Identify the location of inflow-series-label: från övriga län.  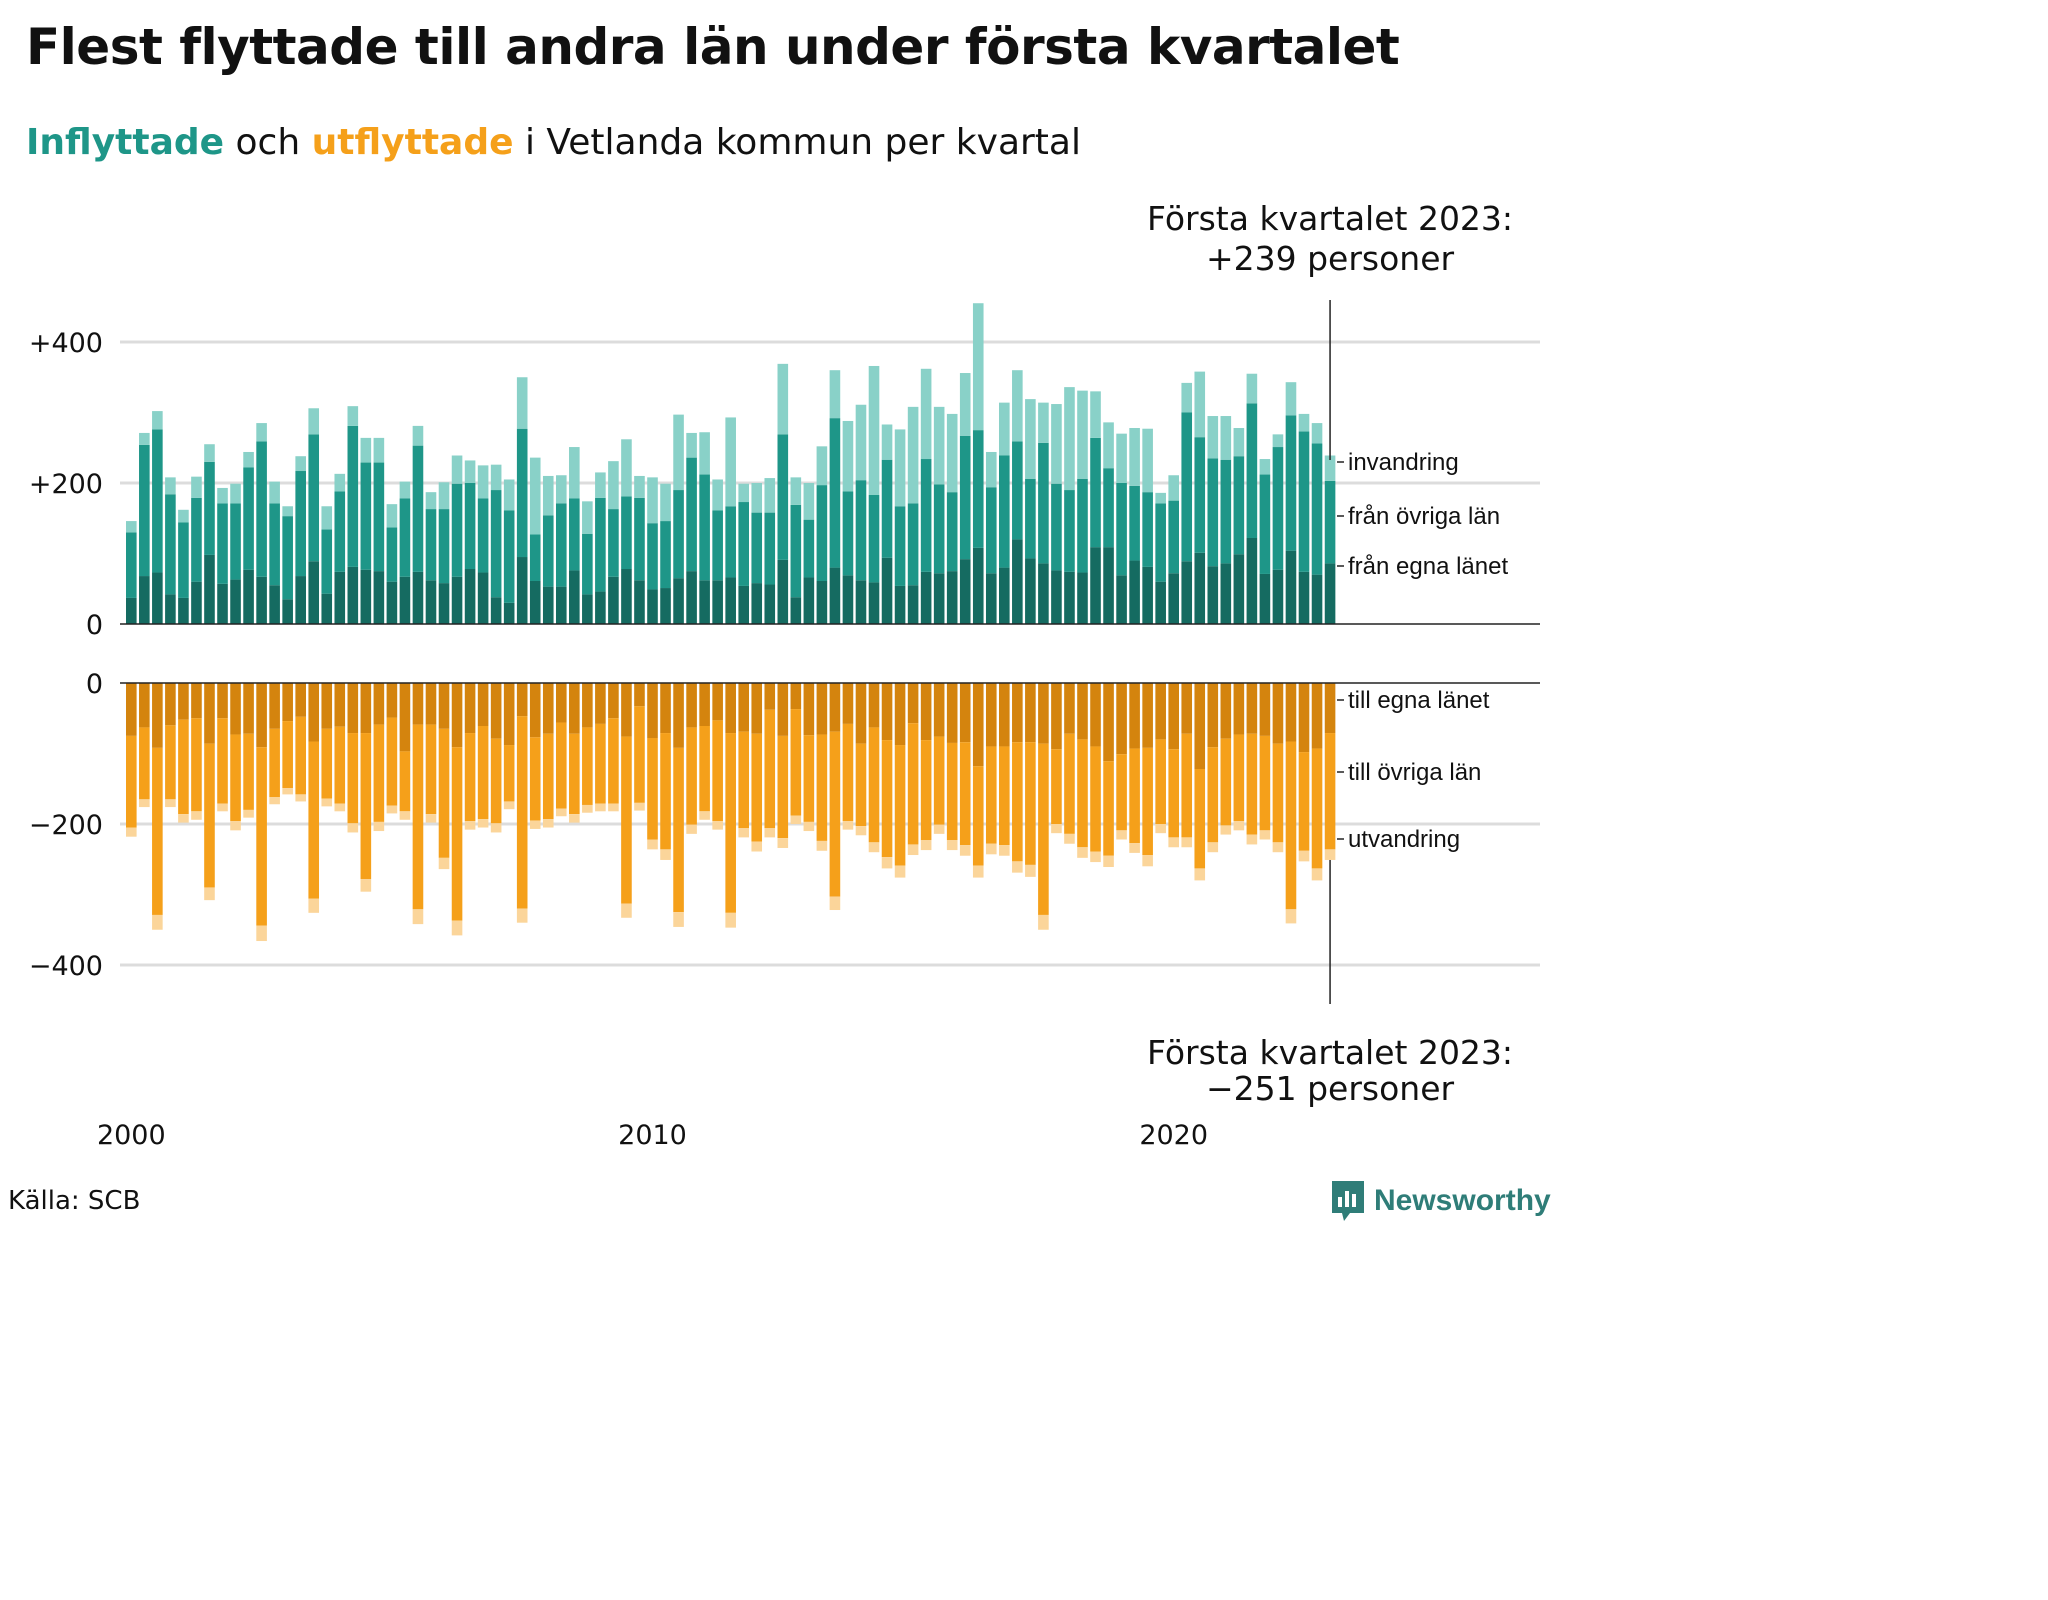
(1424, 516).